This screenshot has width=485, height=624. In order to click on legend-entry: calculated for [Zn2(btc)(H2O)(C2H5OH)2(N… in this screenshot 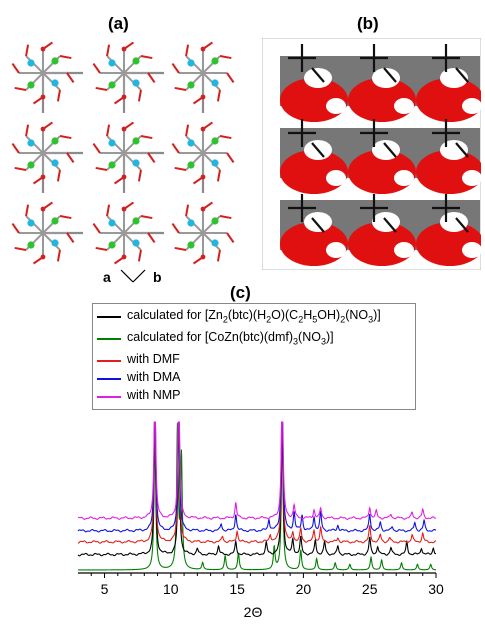, I will do `click(254, 316)`.